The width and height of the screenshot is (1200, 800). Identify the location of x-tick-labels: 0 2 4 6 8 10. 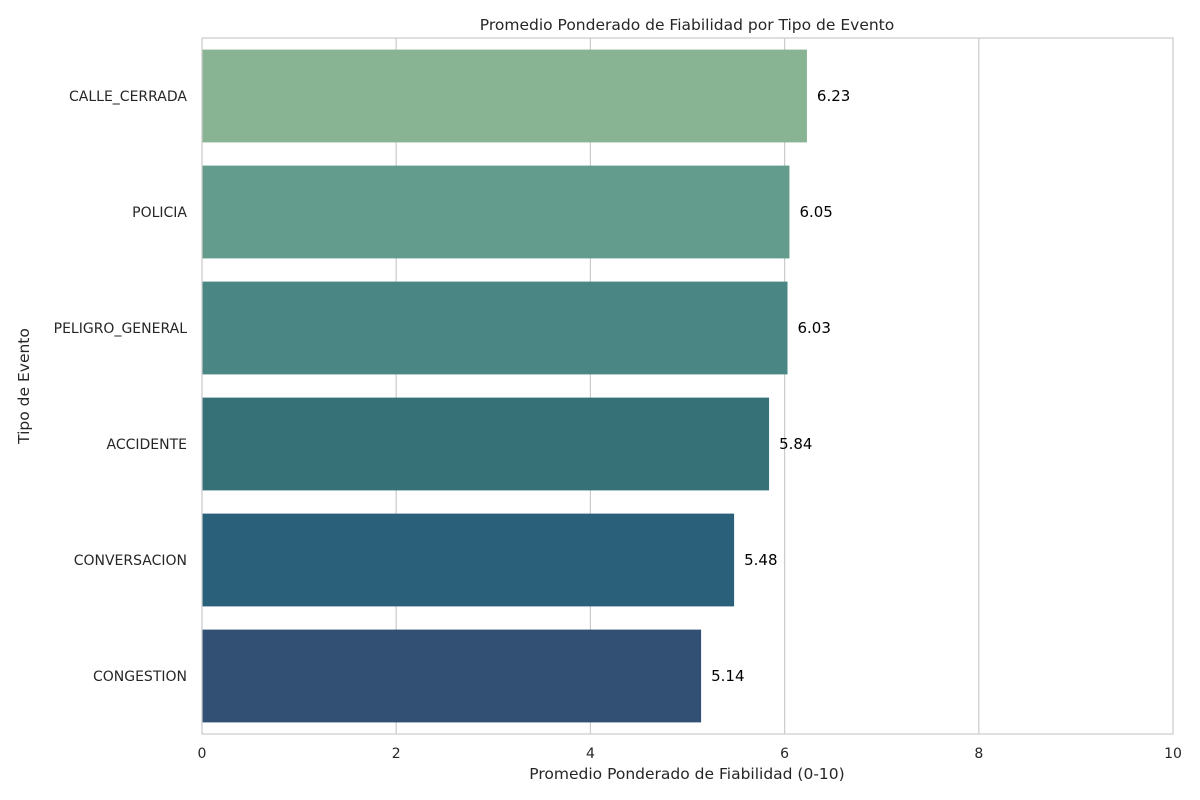
(690, 754).